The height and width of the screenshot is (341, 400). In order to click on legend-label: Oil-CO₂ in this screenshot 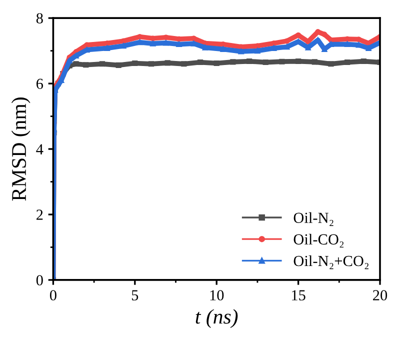, I will do `click(319, 241)`.